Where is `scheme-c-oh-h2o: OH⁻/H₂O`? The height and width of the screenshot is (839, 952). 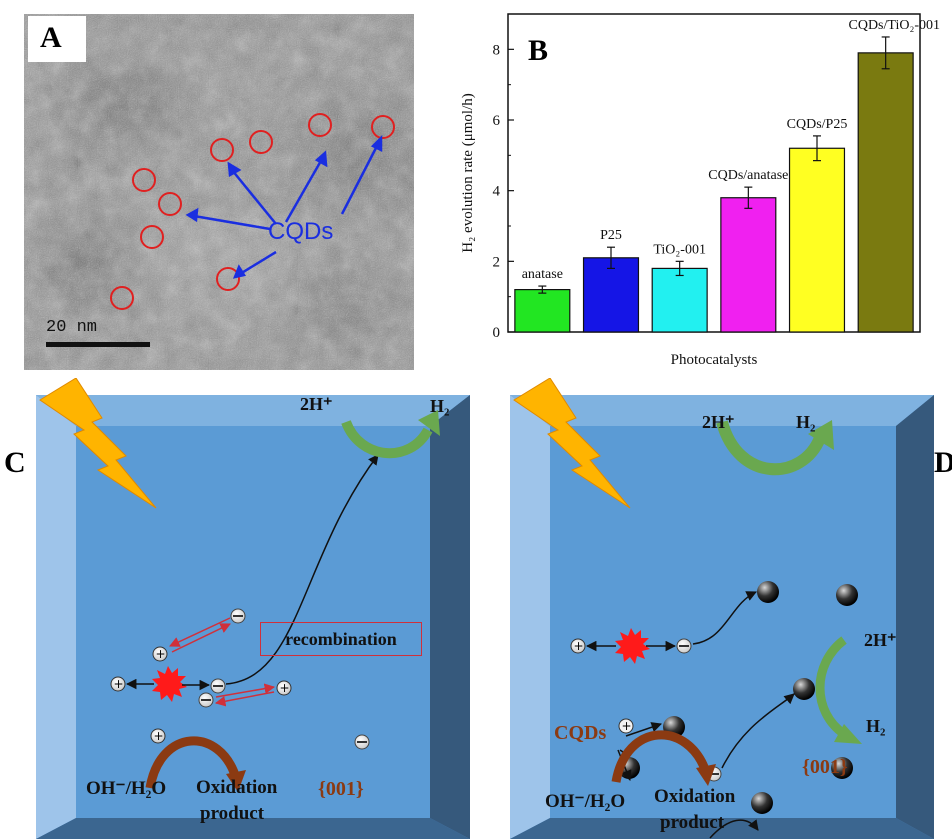 scheme-c-oh-h2o: OH⁻/H₂O is located at coordinates (126, 788).